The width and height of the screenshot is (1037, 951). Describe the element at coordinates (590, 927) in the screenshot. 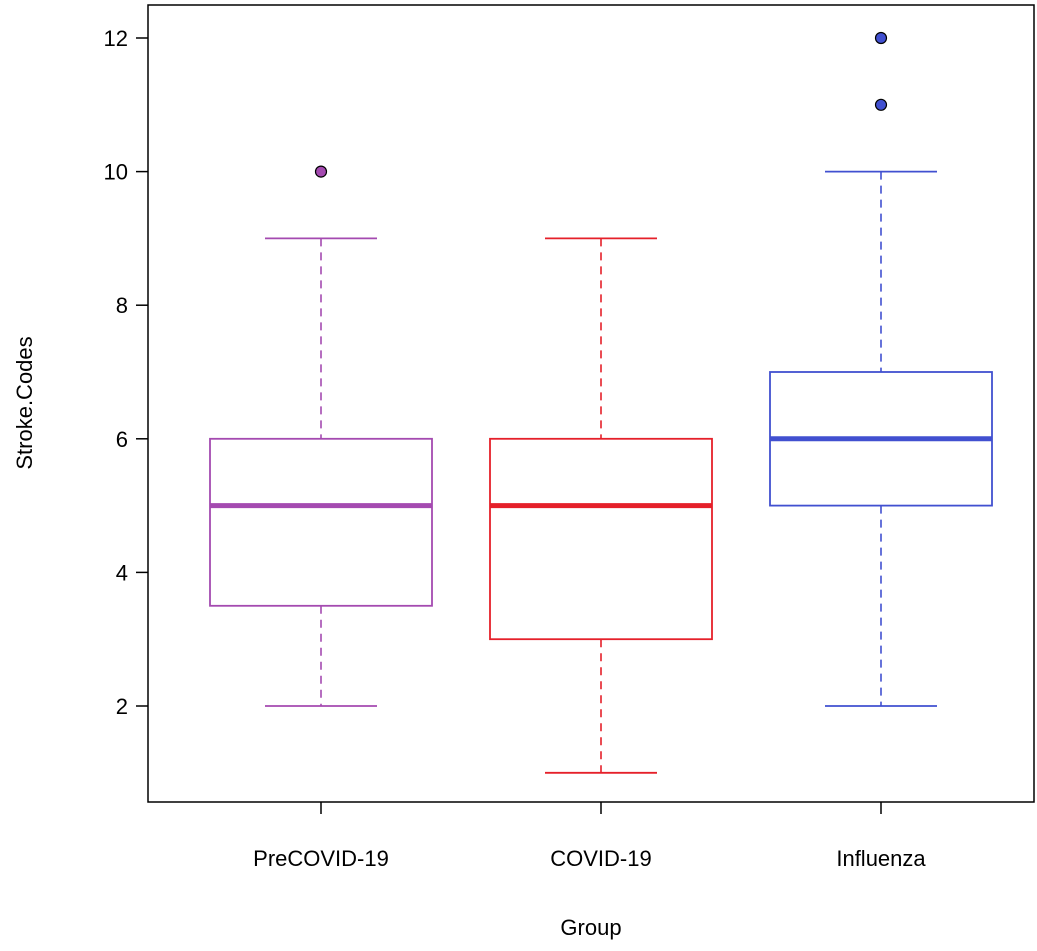

I see `x-axis-title: Group` at that location.